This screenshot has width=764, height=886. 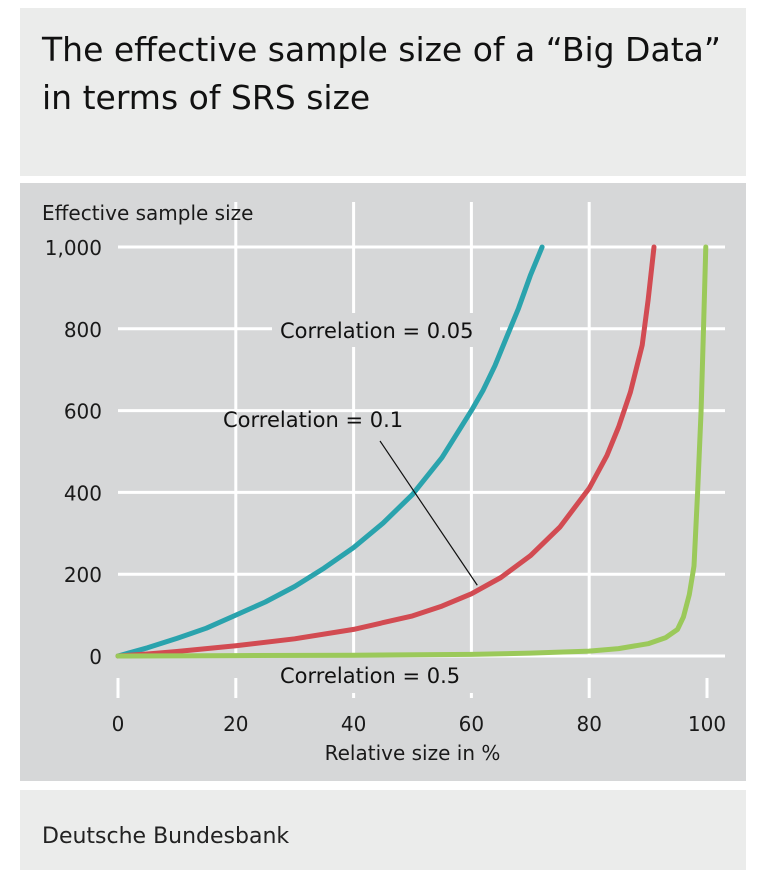 What do you see at coordinates (118, 724) in the screenshot?
I see `x-tick-label: 0` at bounding box center [118, 724].